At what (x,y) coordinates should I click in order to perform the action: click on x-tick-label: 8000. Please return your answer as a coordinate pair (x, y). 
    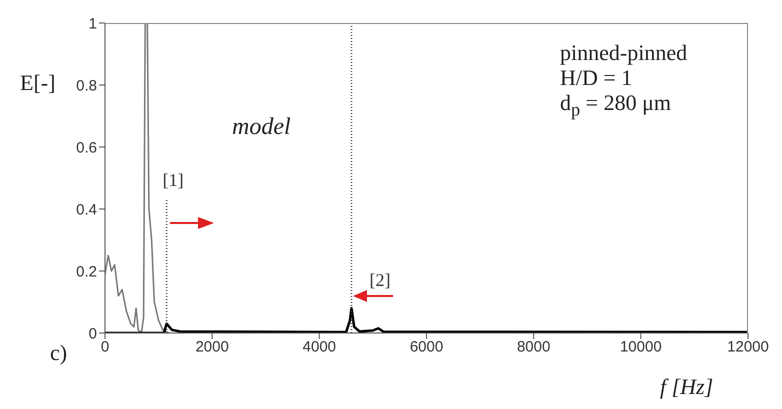
    Looking at the image, I should click on (533, 347).